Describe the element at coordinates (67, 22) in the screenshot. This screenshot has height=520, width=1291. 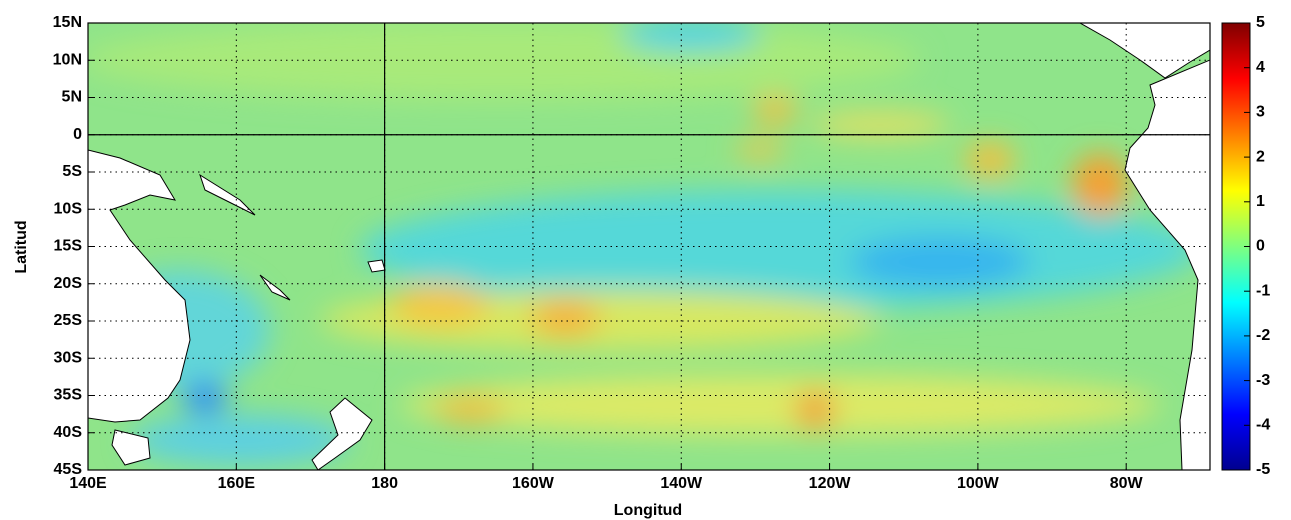
I see `y-tick-label: 15N` at that location.